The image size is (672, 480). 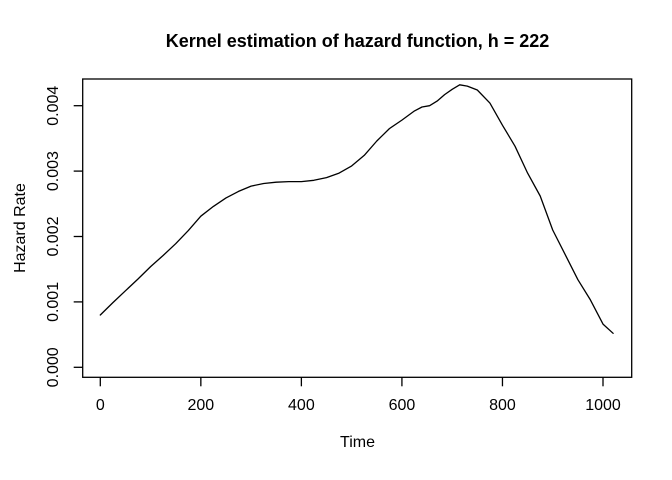 I want to click on x-tick-label: 400, so click(x=301, y=405).